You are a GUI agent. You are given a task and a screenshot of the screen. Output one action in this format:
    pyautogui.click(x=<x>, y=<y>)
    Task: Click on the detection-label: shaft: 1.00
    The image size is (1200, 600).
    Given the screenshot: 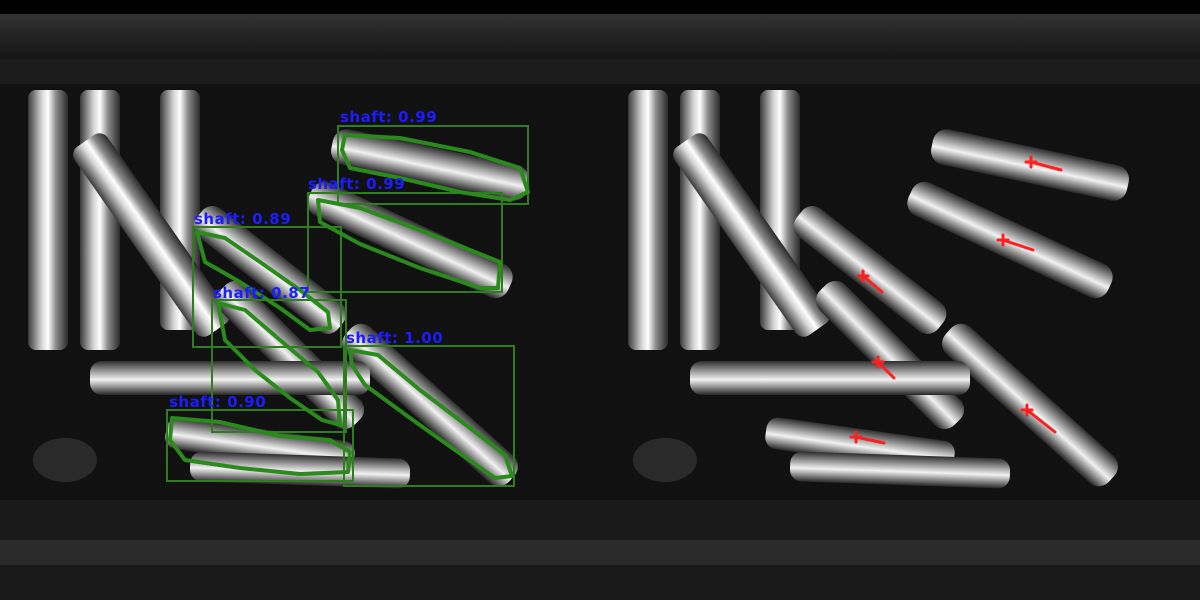 What is the action you would take?
    pyautogui.click(x=395, y=338)
    